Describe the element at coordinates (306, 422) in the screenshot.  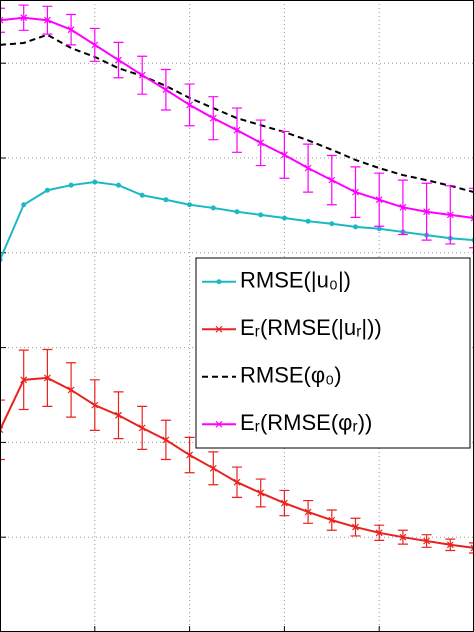
I see `legend-label: Eᵣ(RMSE(φᵣ))` at that location.